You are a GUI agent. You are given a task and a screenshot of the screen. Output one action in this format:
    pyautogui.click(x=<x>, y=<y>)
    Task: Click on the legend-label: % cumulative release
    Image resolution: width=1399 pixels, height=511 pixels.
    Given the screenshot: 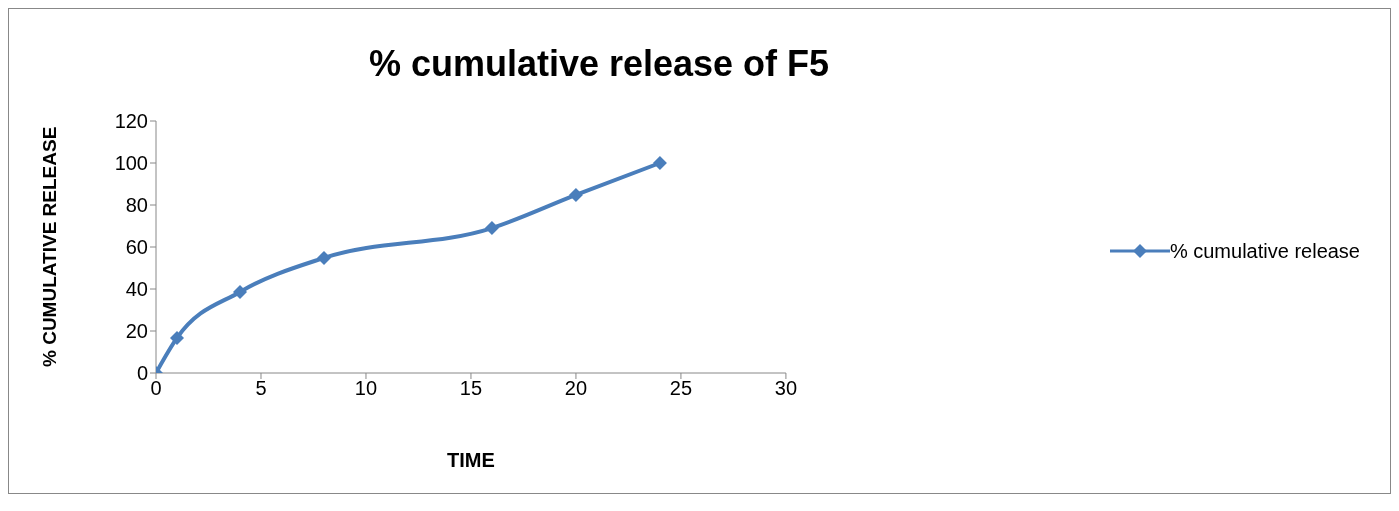 What is the action you would take?
    pyautogui.click(x=1264, y=251)
    